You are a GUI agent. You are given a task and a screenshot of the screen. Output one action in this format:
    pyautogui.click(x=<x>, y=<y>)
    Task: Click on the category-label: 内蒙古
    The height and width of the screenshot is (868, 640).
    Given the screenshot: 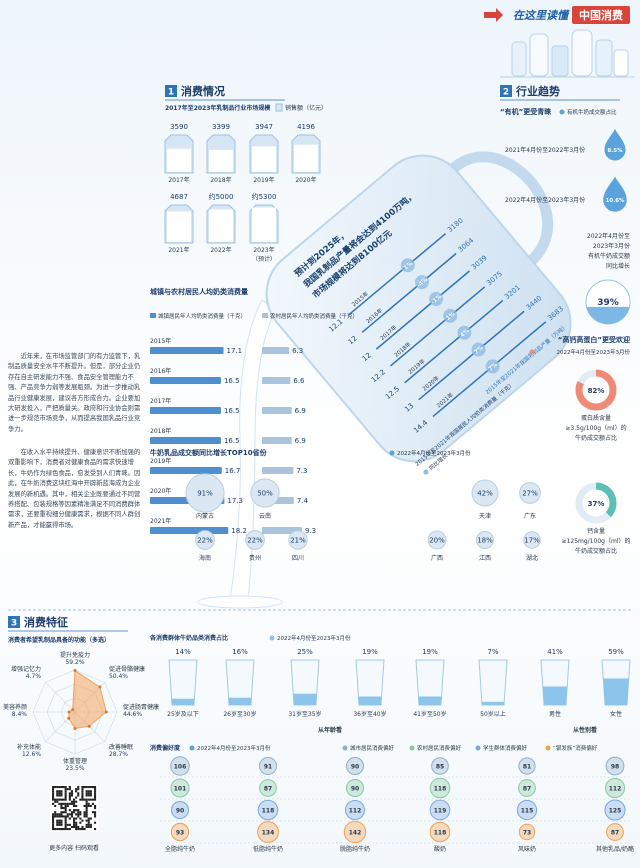 What is the action you would take?
    pyautogui.click(x=205, y=516)
    